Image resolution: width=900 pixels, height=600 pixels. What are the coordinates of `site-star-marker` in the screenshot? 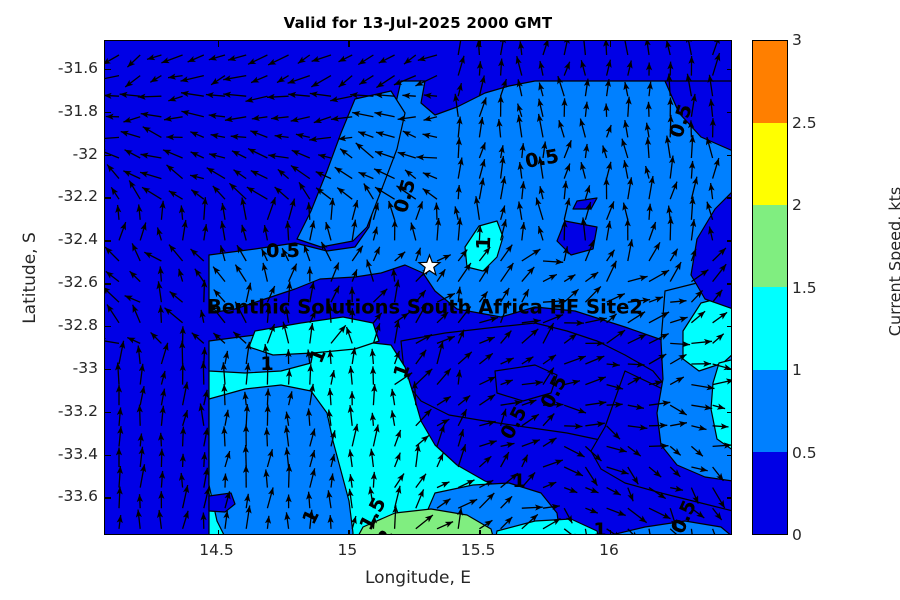 It's located at (429, 265).